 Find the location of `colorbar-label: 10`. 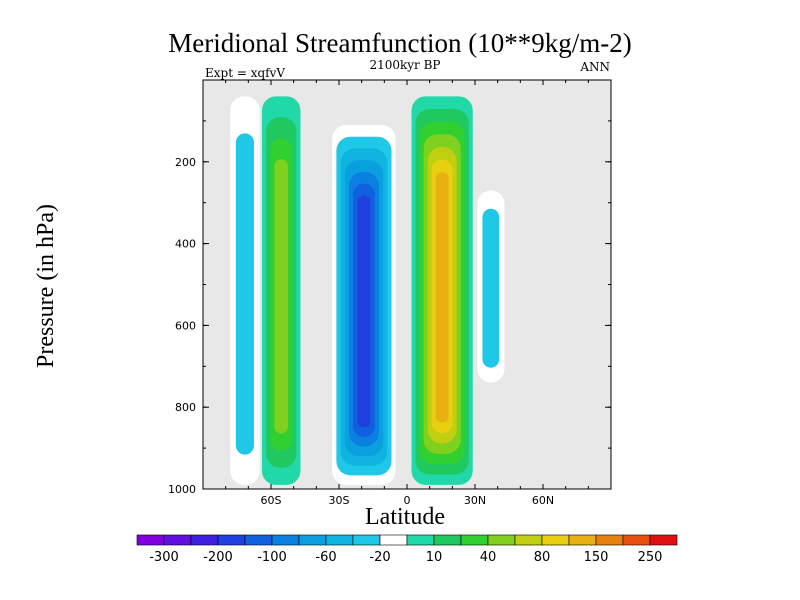

colorbar-label: 10 is located at coordinates (434, 557).